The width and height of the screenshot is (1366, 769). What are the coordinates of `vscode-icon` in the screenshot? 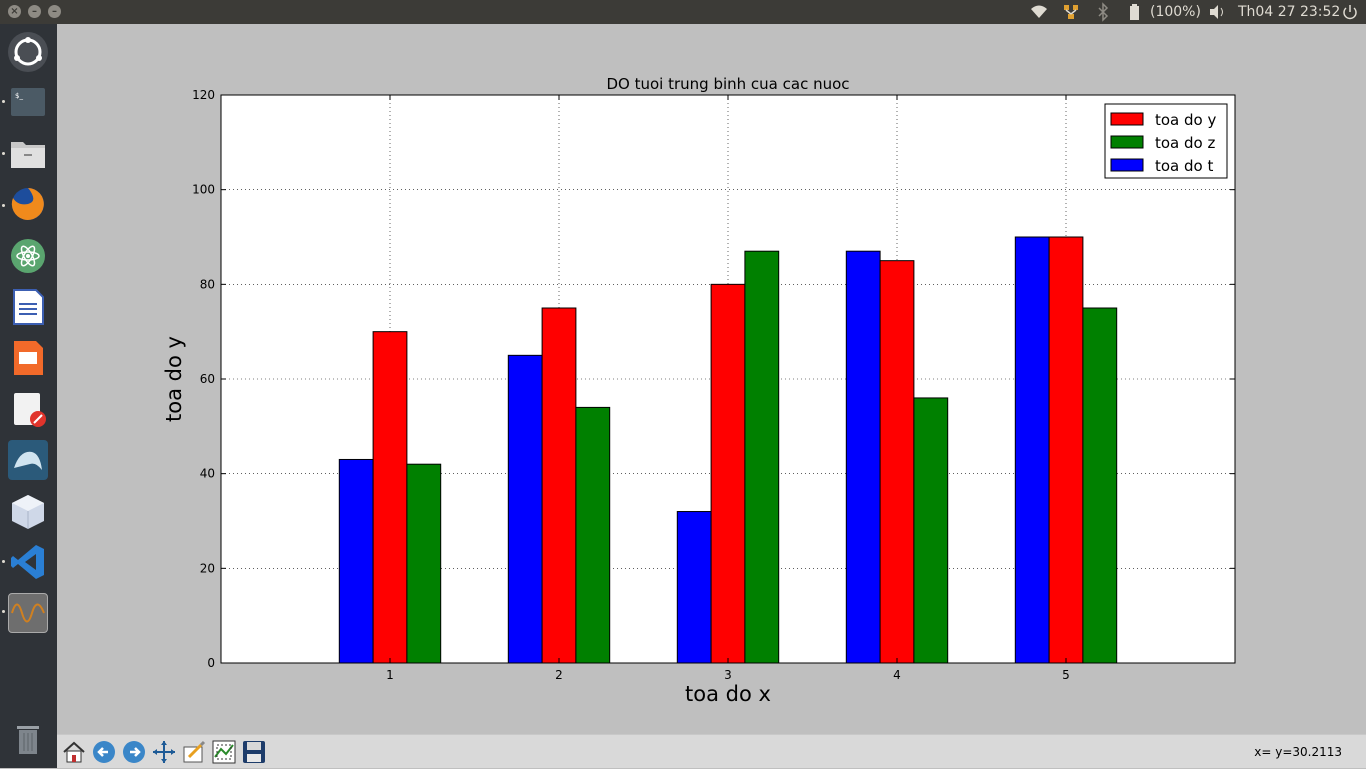 It's located at (28, 562).